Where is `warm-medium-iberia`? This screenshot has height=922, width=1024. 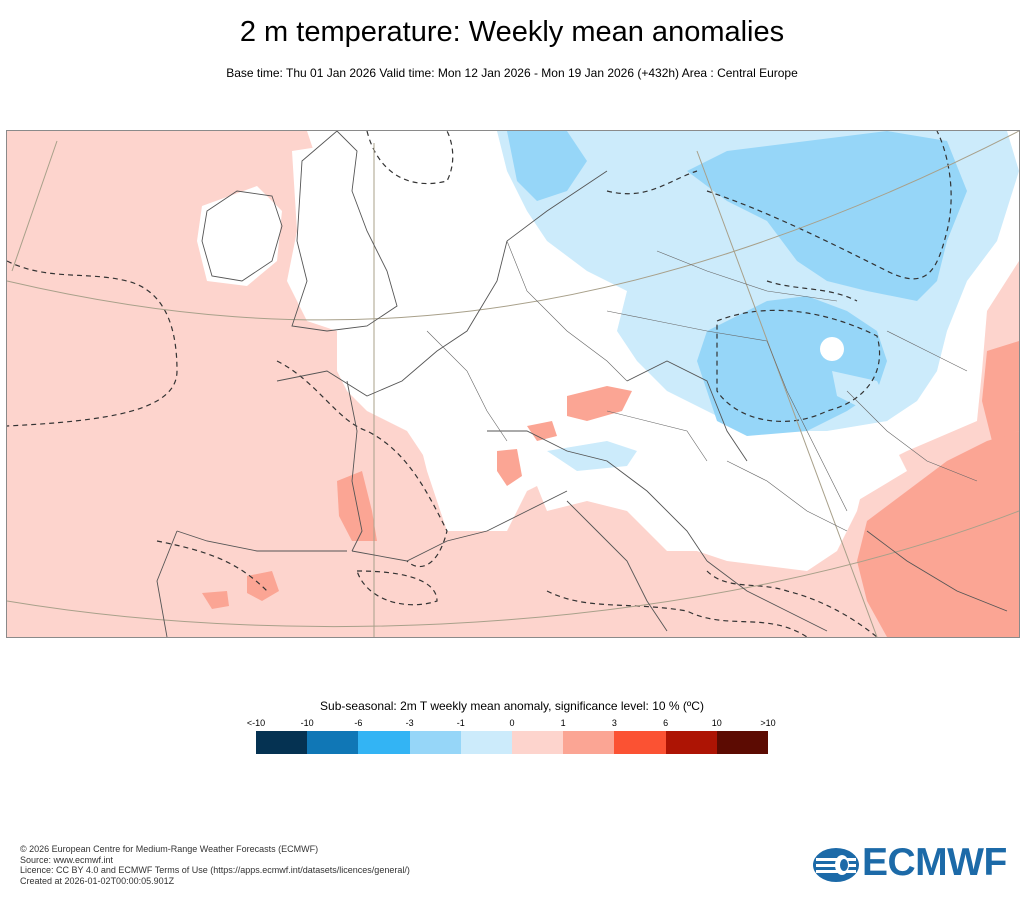 warm-medium-iberia is located at coordinates (263, 586).